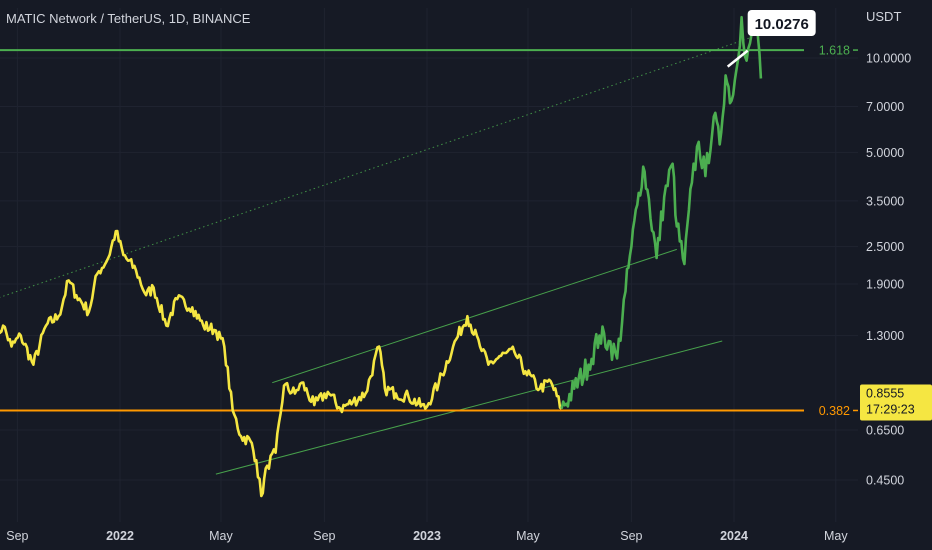  I want to click on y-tick-label: 3.5000, so click(885, 201).